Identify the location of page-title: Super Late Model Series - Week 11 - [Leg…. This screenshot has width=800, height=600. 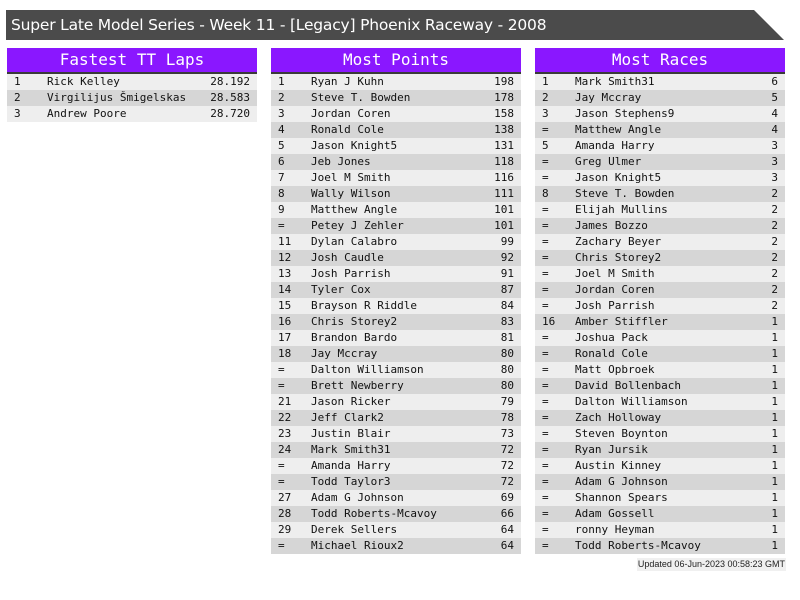
(395, 25).